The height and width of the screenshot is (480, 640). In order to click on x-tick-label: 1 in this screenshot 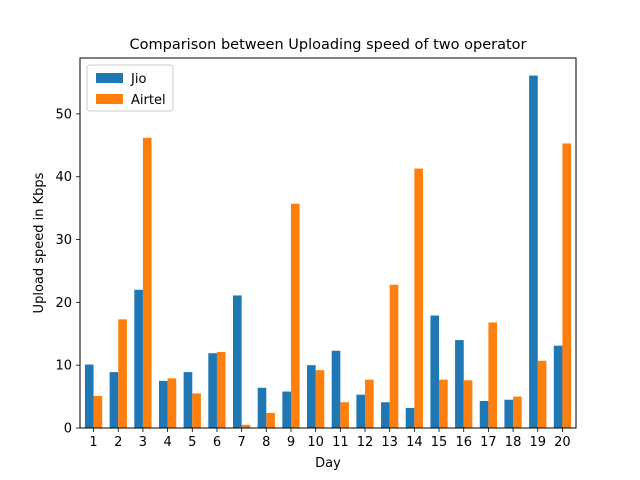, I will do `click(93, 442)`.